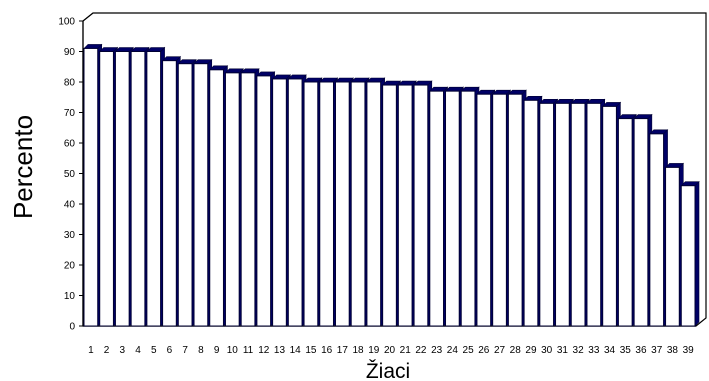 This screenshot has height=381, width=709. I want to click on x-tick-label: 29, so click(531, 350).